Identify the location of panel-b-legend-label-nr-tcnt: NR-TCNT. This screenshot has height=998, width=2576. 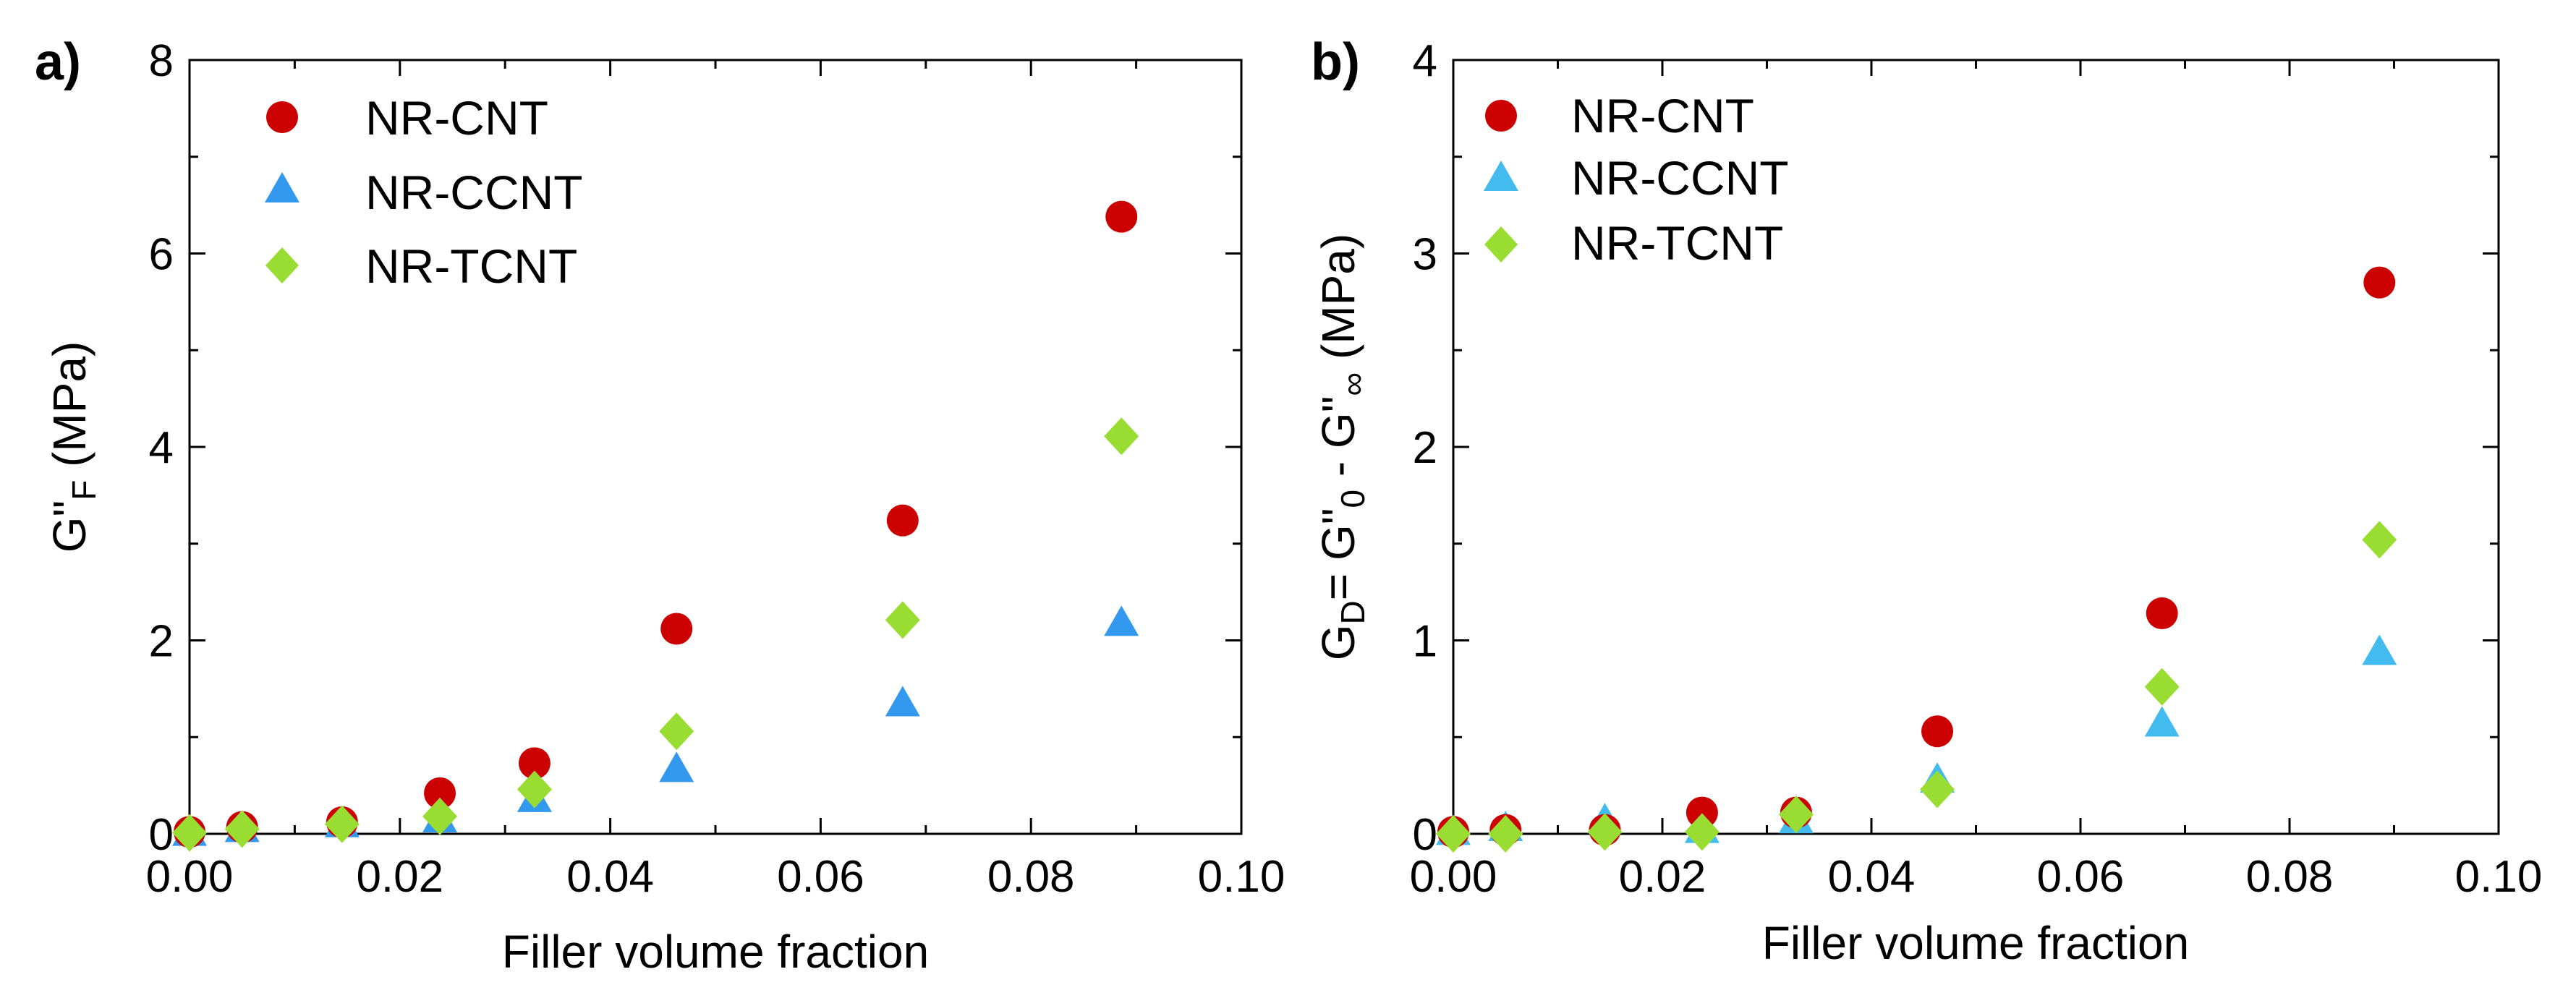
(1677, 243).